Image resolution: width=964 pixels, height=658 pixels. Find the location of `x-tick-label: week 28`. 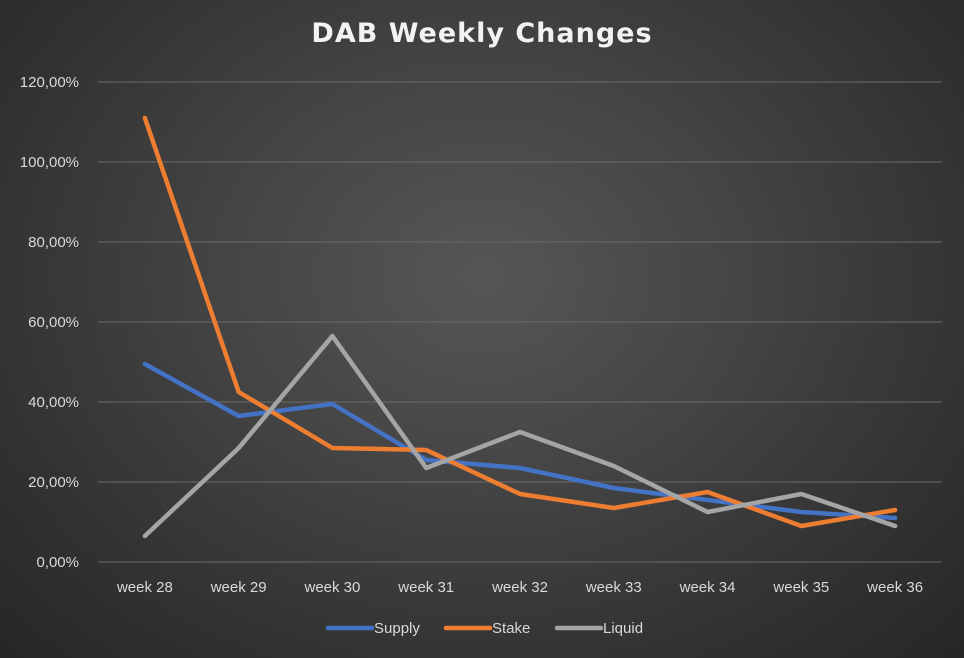

x-tick-label: week 28 is located at coordinates (144, 587).